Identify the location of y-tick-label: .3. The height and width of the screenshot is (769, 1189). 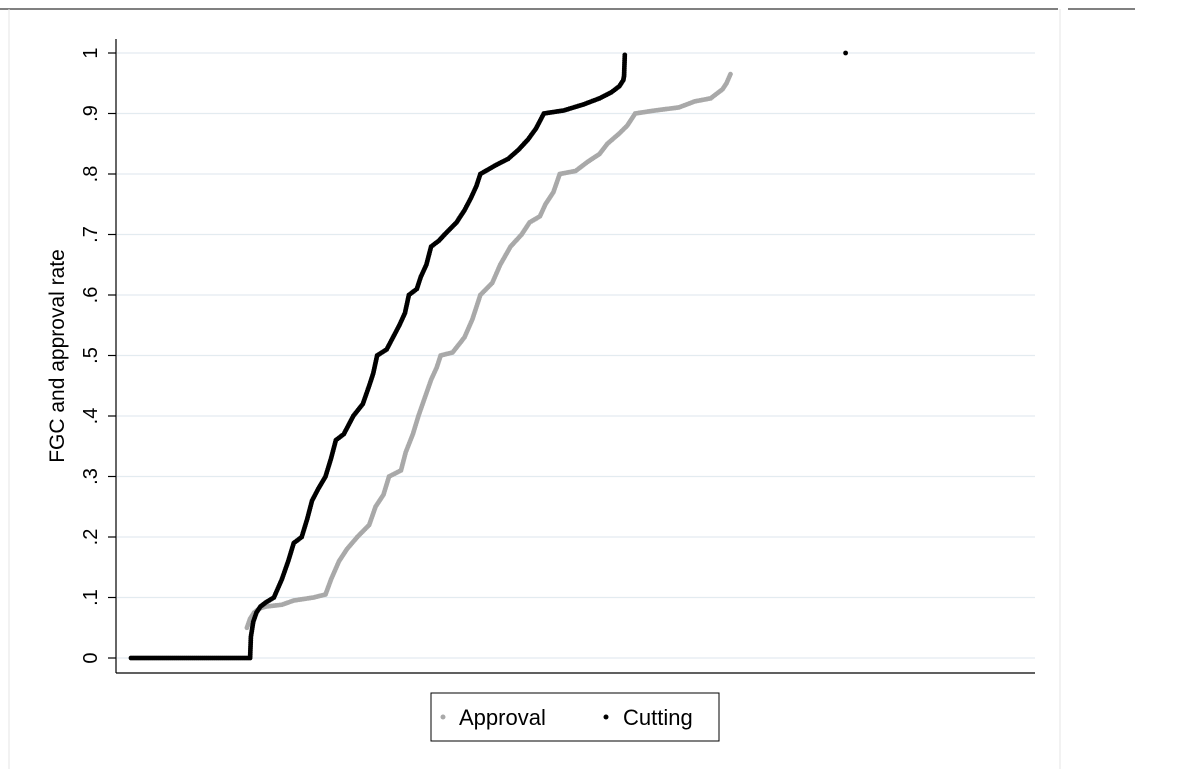
(91, 476).